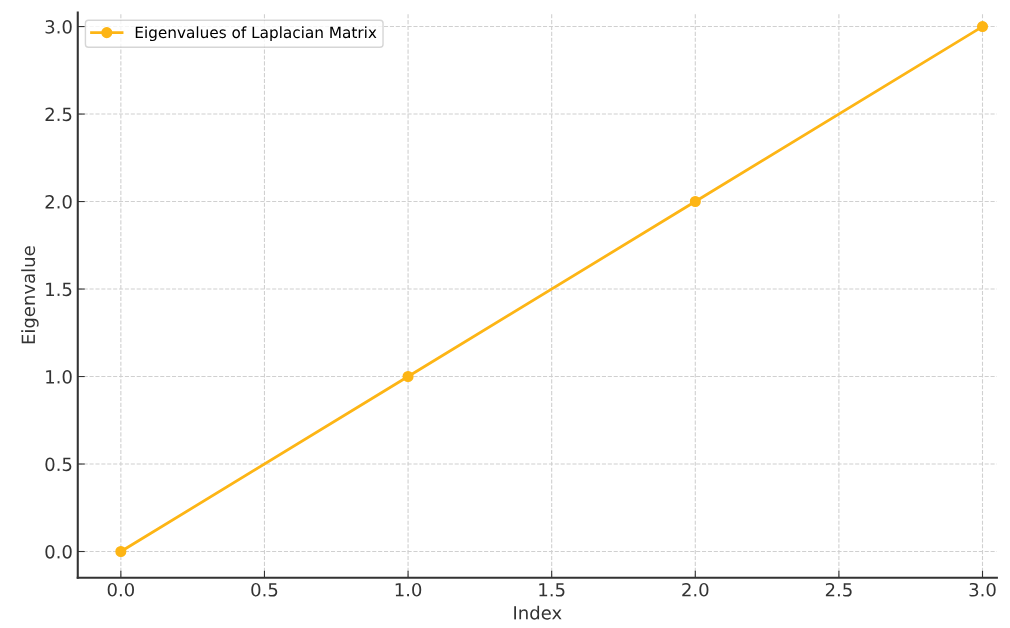 The height and width of the screenshot is (628, 1010). I want to click on legend-label: Eigenvalues of Laplacian Matrix, so click(256, 34).